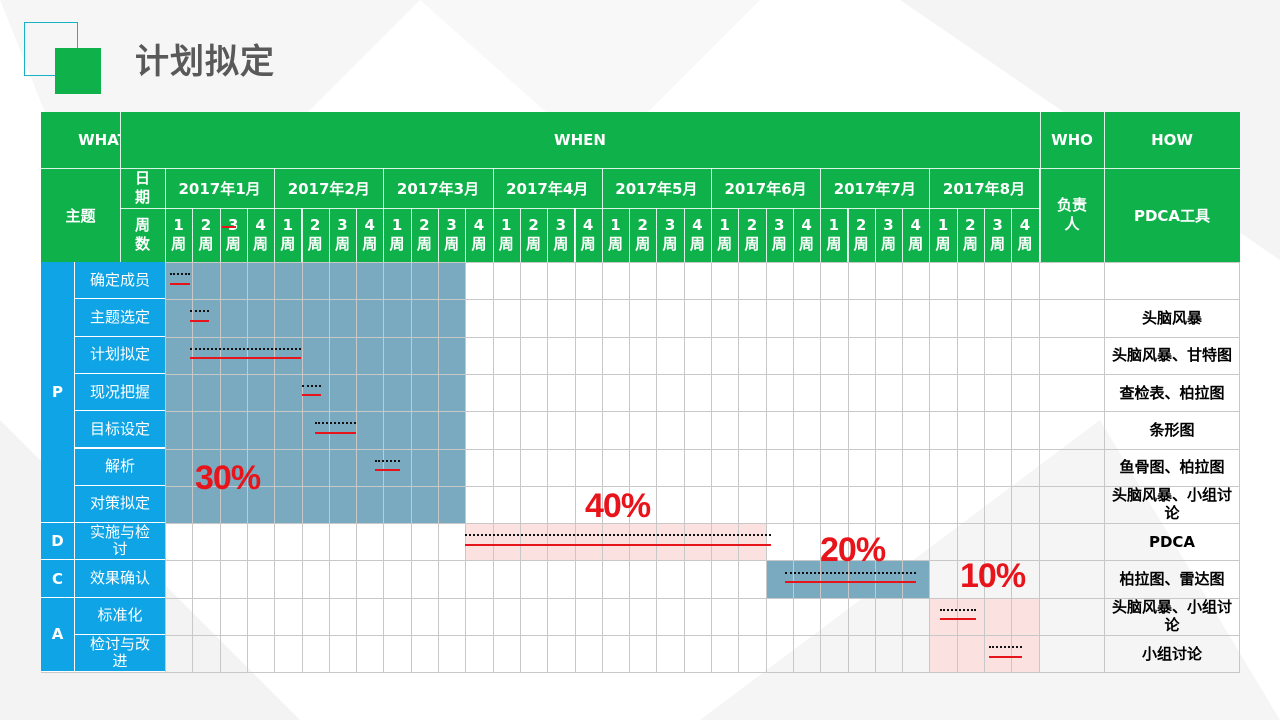 Image resolution: width=1280 pixels, height=720 pixels. I want to click on plan-percentage: 30%, so click(228, 478).